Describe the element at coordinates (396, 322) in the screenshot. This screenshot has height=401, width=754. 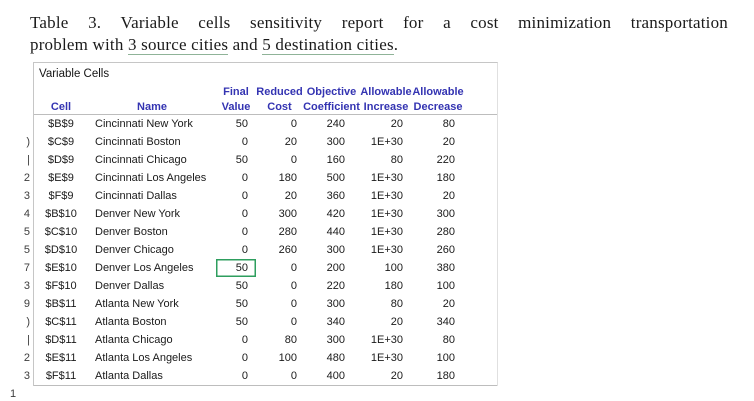
I see `cell-allowable-increase: 20` at that location.